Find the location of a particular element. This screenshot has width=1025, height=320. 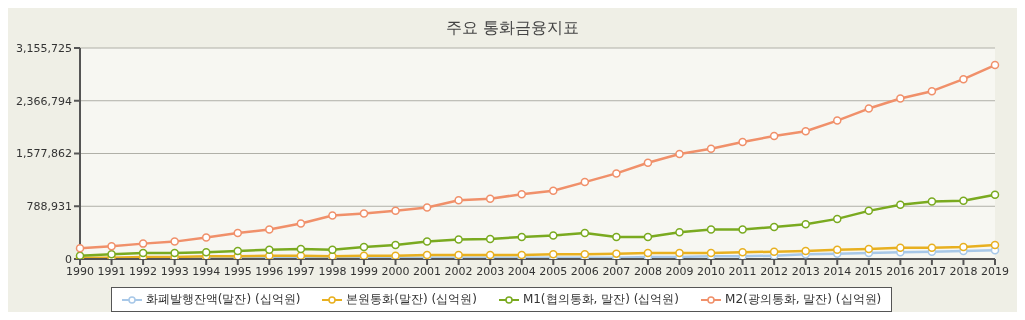

x-tick-label: 2002 is located at coordinates (458, 271).